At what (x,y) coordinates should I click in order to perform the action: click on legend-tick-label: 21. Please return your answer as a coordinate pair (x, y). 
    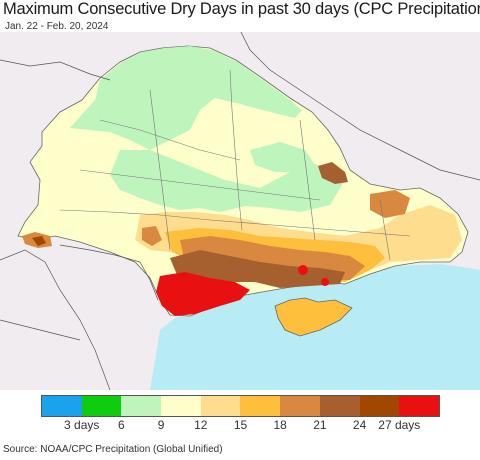
    Looking at the image, I should click on (320, 425).